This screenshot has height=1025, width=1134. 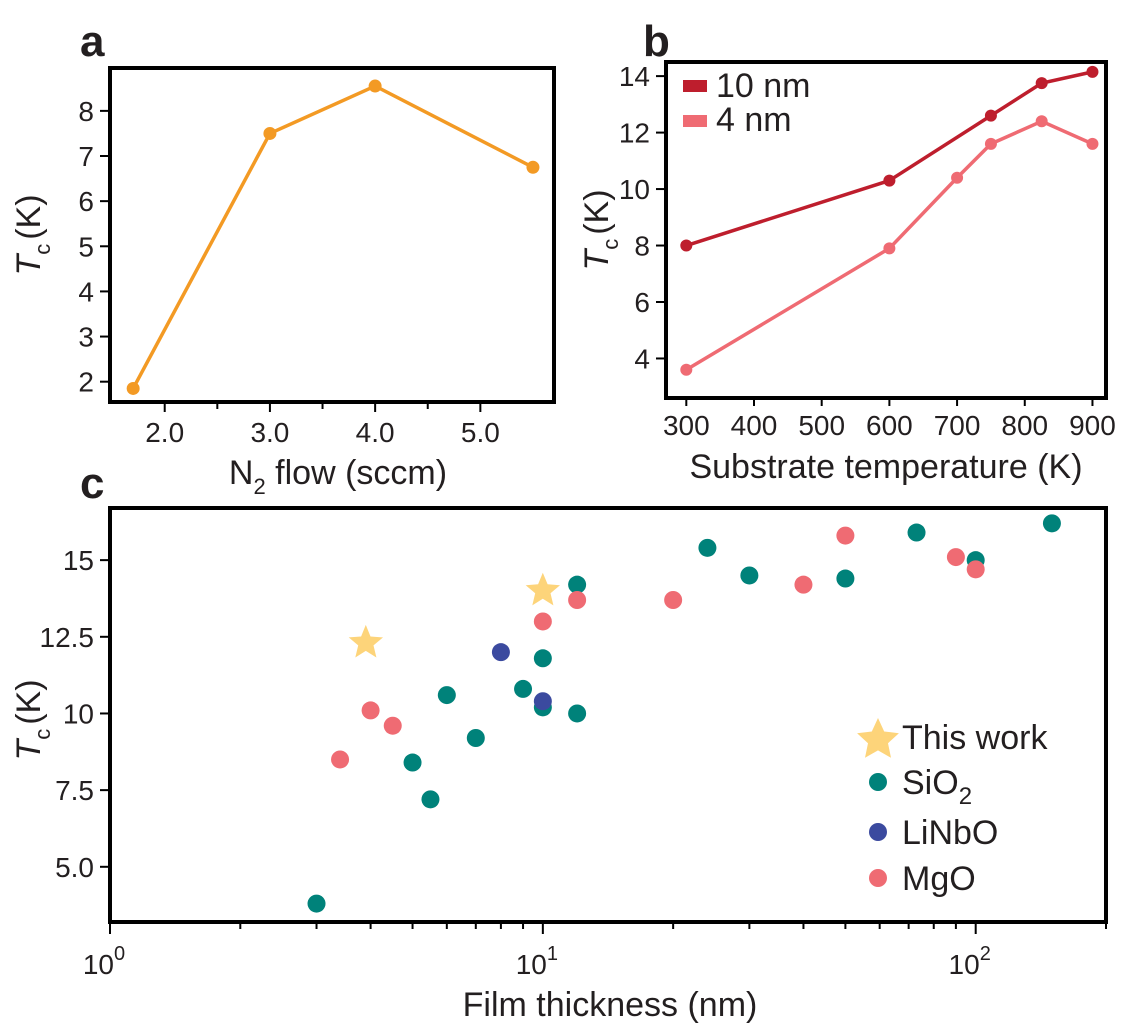 What do you see at coordinates (634, 76) in the screenshot?
I see `panel-b-y-tick-label: 14` at bounding box center [634, 76].